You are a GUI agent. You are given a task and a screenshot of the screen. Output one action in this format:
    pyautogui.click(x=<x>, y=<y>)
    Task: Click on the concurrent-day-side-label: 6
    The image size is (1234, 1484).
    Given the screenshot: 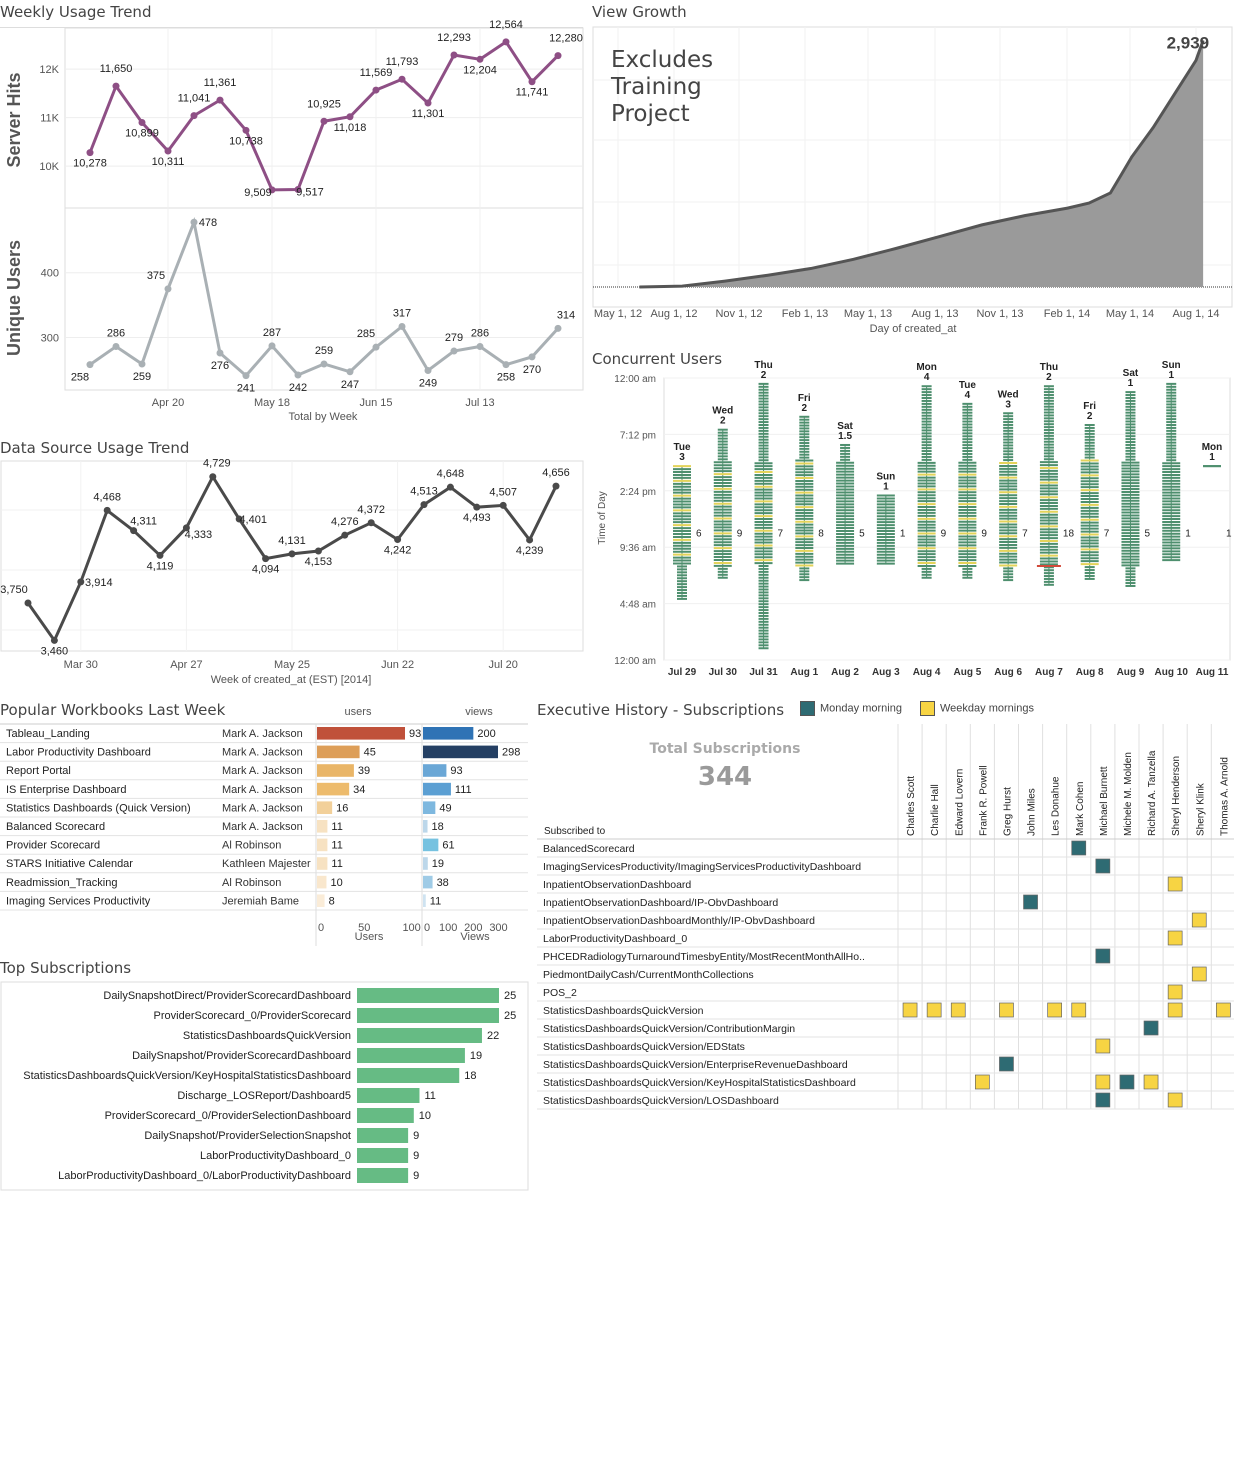 What is the action you would take?
    pyautogui.click(x=699, y=534)
    